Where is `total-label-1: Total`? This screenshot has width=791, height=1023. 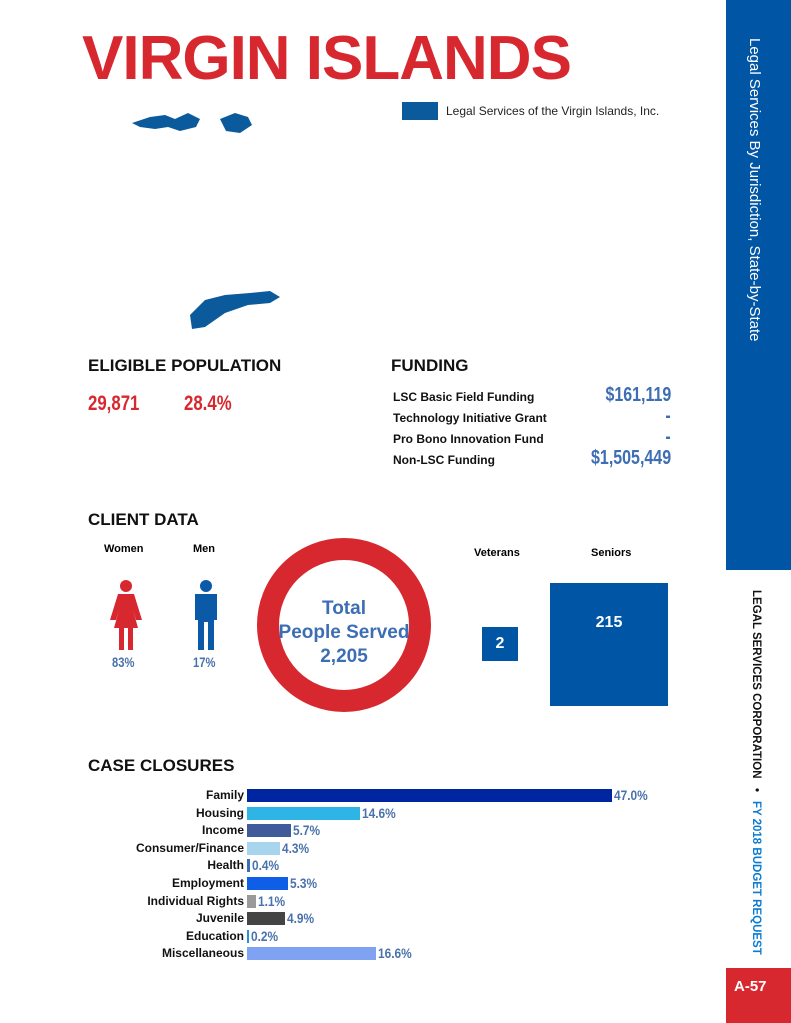
total-label-1: Total is located at coordinates (344, 608).